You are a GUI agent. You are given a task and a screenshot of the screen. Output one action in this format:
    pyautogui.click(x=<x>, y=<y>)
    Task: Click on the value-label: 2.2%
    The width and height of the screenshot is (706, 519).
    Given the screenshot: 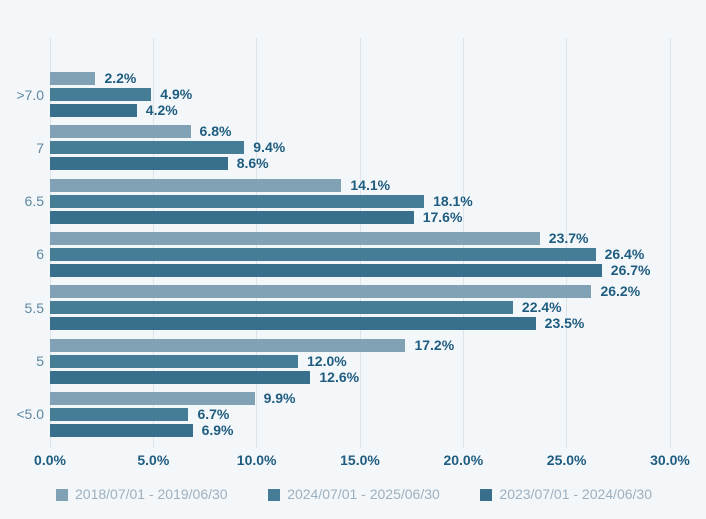 What is the action you would take?
    pyautogui.click(x=120, y=78)
    